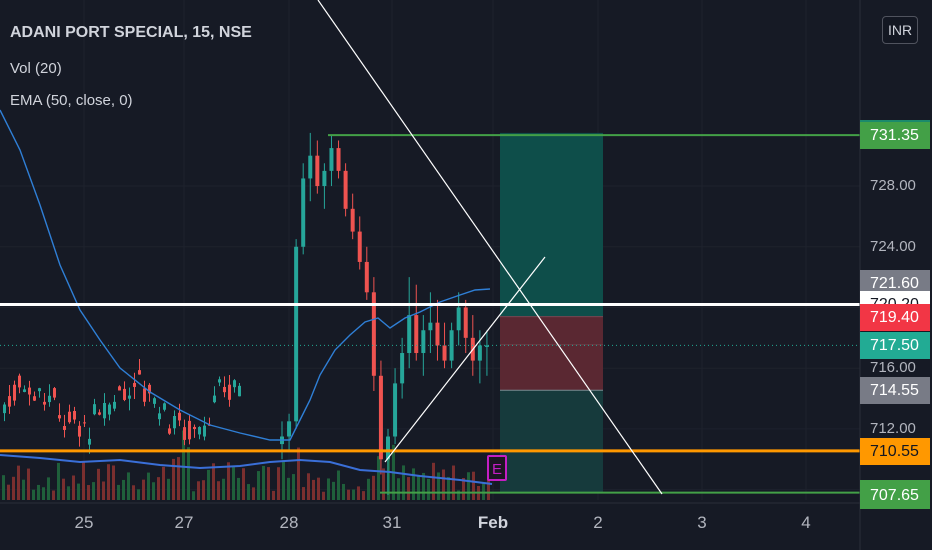  Describe the element at coordinates (497, 468) in the screenshot. I see `earnings-icon: E` at that location.